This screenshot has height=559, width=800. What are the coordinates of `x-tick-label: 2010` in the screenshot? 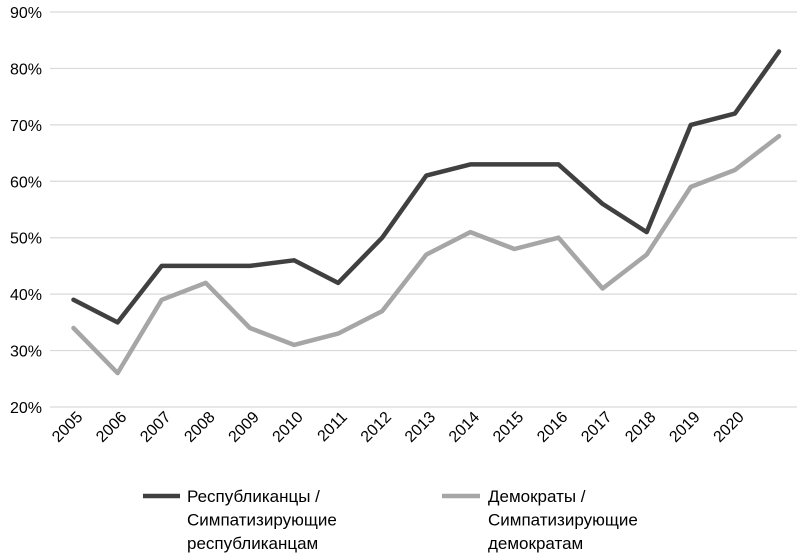 It's located at (288, 427).